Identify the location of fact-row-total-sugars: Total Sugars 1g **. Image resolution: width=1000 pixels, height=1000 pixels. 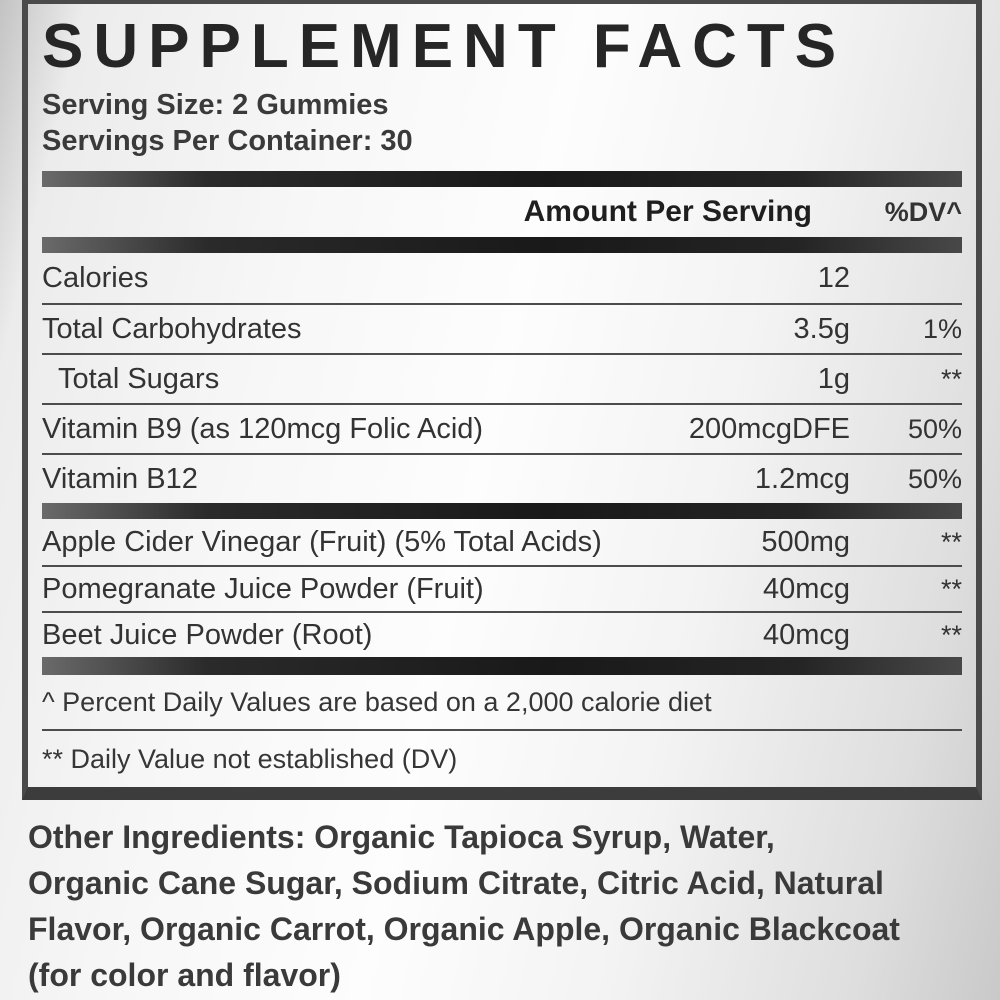
(502, 378).